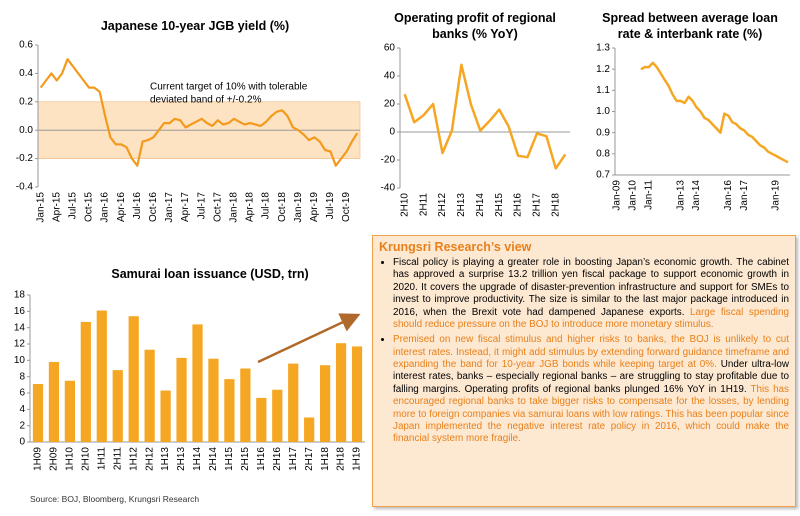  I want to click on x-tick-label: Jan-09, so click(617, 195).